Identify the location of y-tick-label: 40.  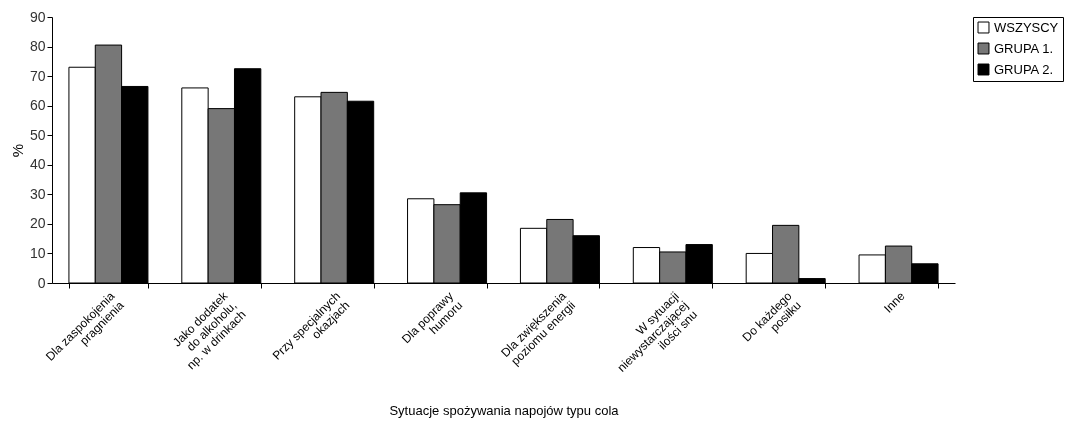
(37, 164).